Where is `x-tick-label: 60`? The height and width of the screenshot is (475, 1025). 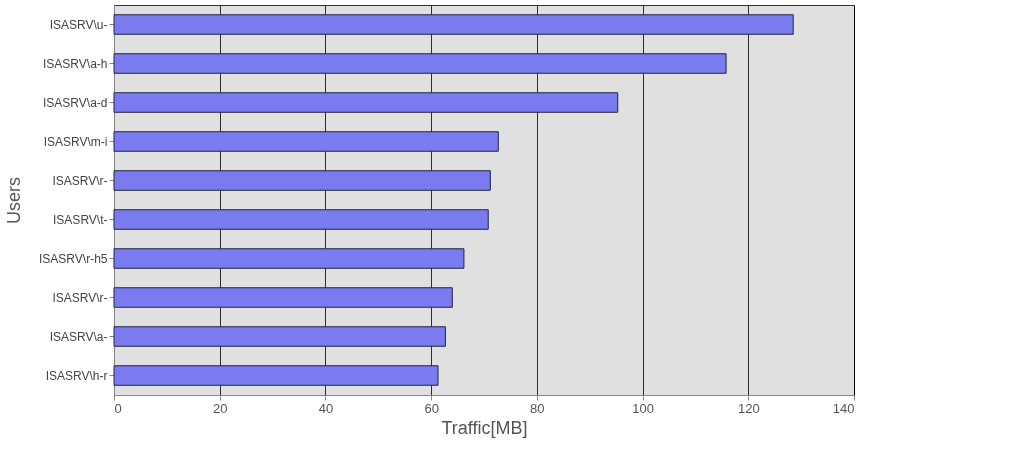
x-tick-label: 60 is located at coordinates (431, 408).